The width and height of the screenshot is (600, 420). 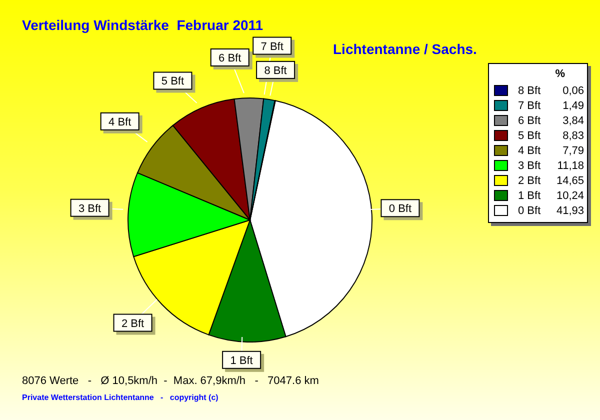 What do you see at coordinates (530, 196) in the screenshot?
I see `legend-label: 1 Bft` at bounding box center [530, 196].